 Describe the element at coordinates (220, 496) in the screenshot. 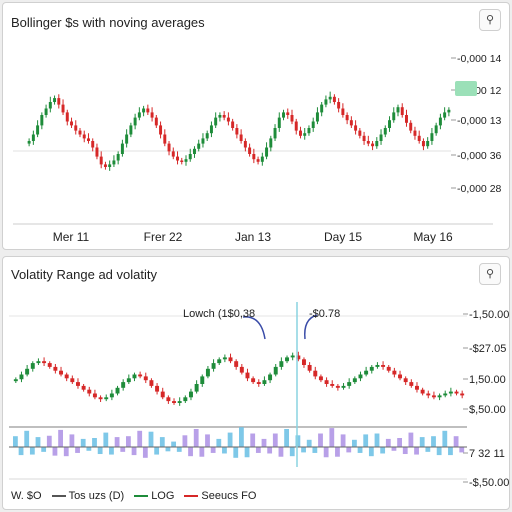

I see `legend-item: Seeucs FO` at that location.